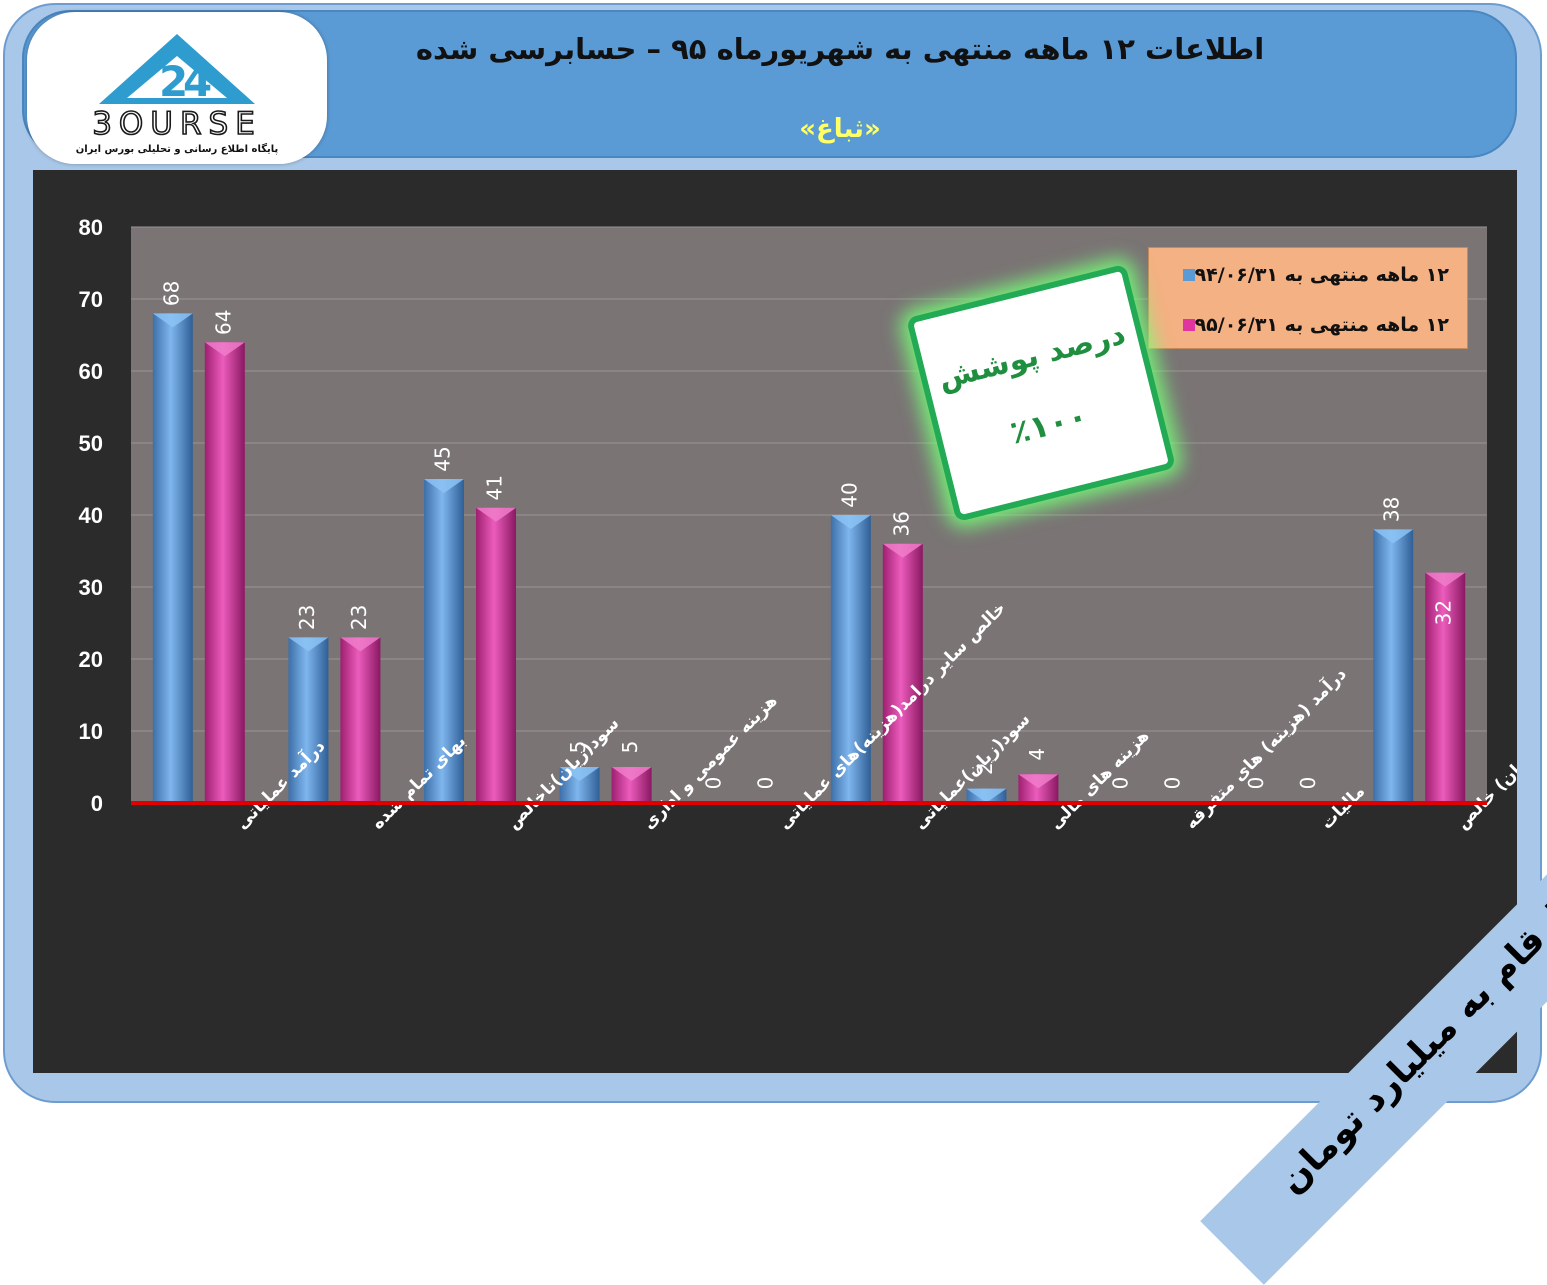  I want to click on value-label: 2, so click(985, 768).